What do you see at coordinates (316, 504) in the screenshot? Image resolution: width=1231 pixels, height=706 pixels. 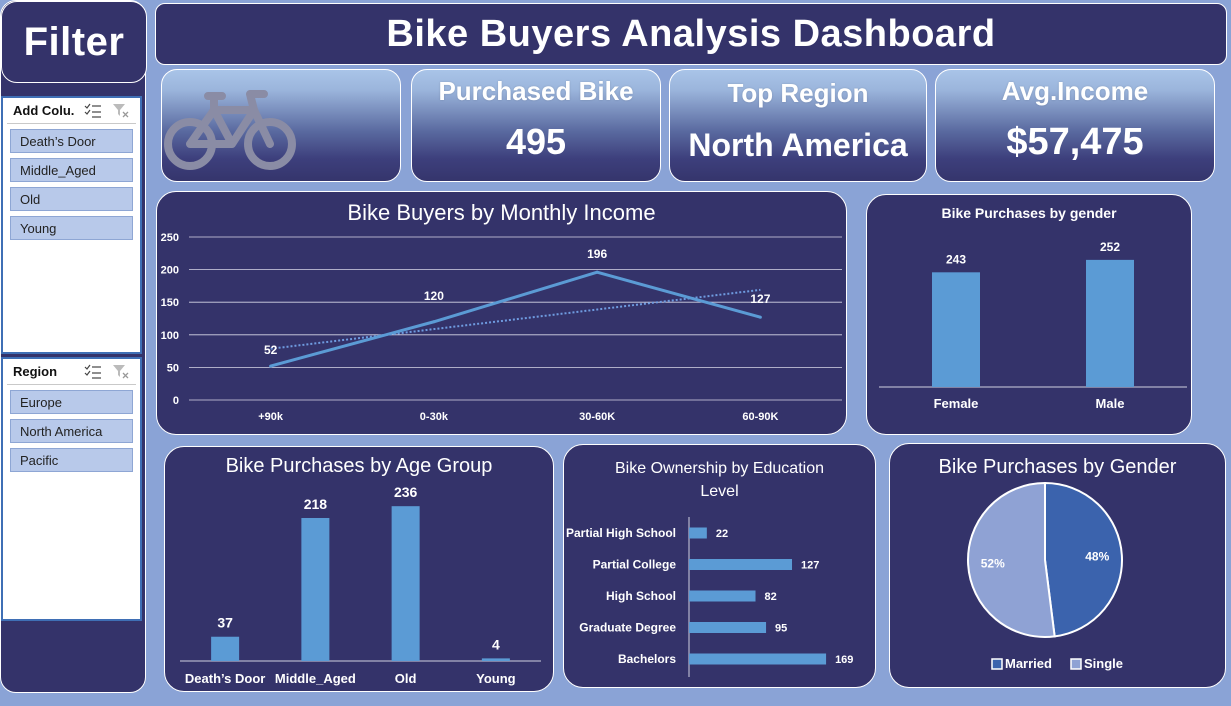 I see `data-label: 218` at bounding box center [316, 504].